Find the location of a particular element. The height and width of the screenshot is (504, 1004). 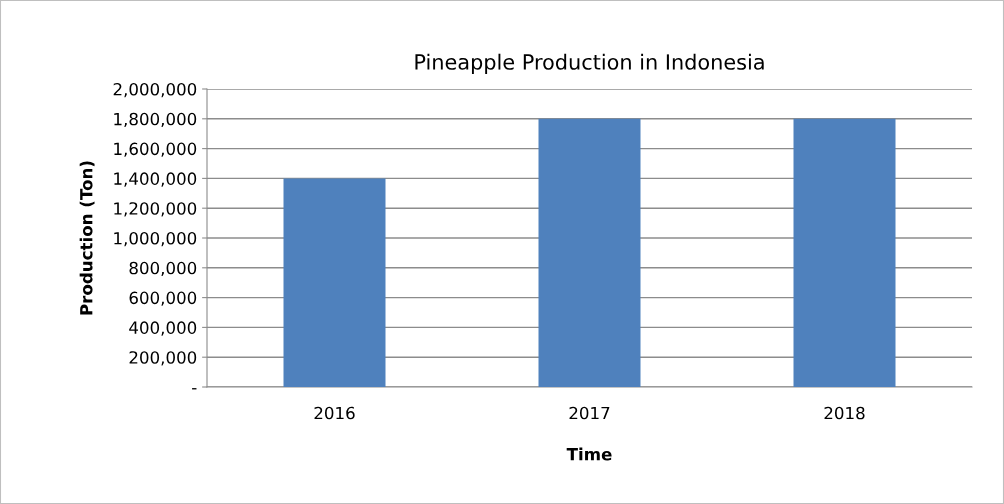

chart-title: Pineapple Production in Indonesia is located at coordinates (589, 63).